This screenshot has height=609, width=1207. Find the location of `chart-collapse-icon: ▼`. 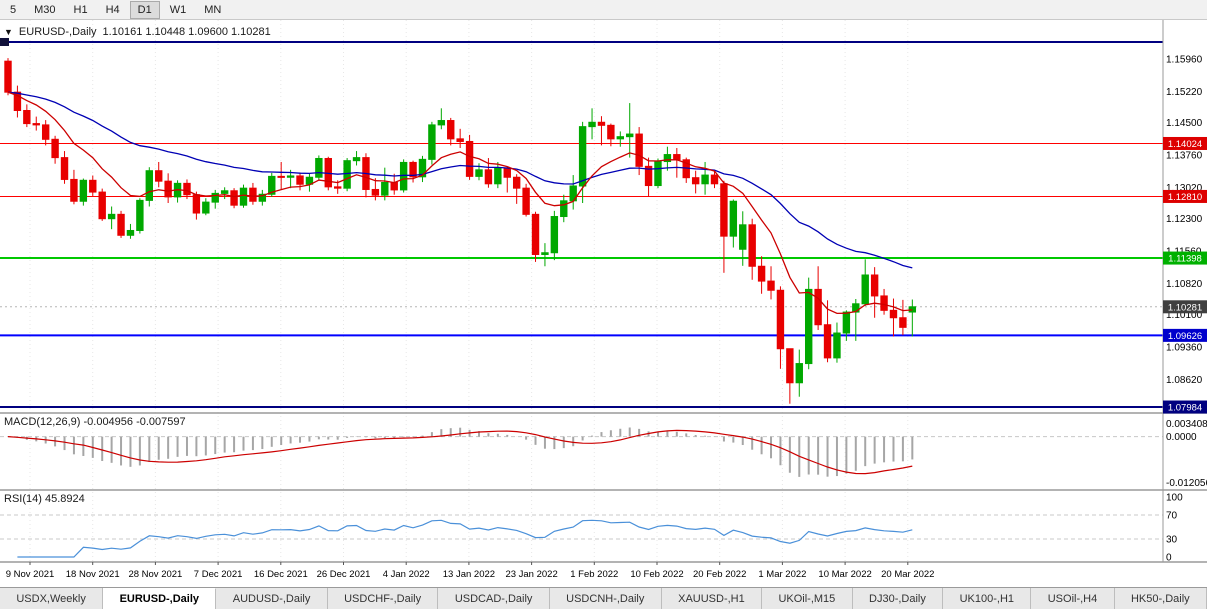

chart-collapse-icon: ▼ is located at coordinates (8, 32).